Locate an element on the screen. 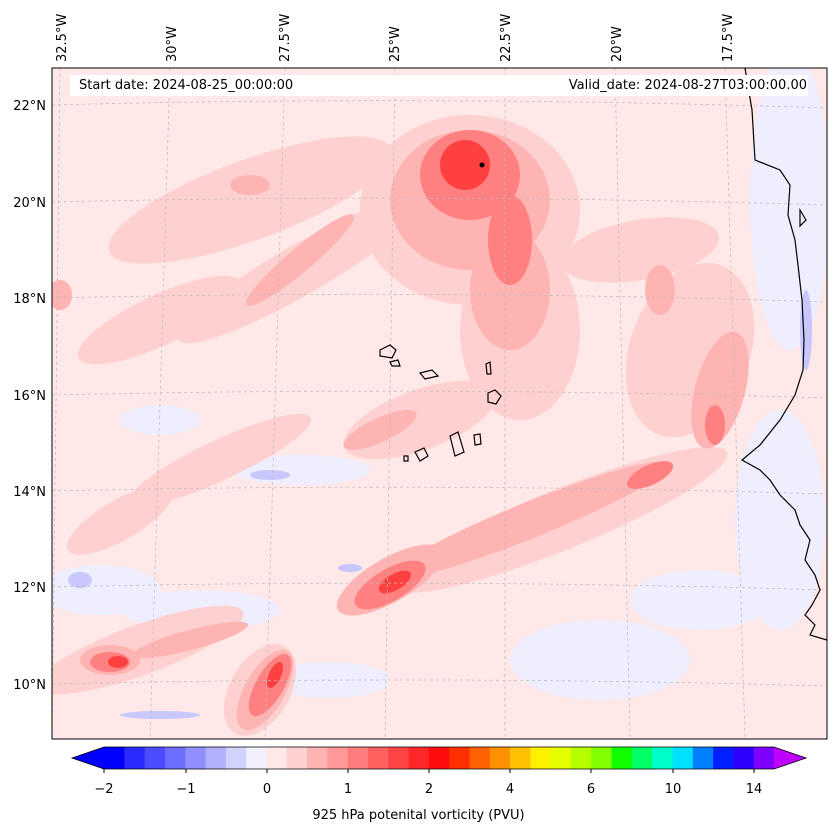  lat-label: 22°N is located at coordinates (29, 106).